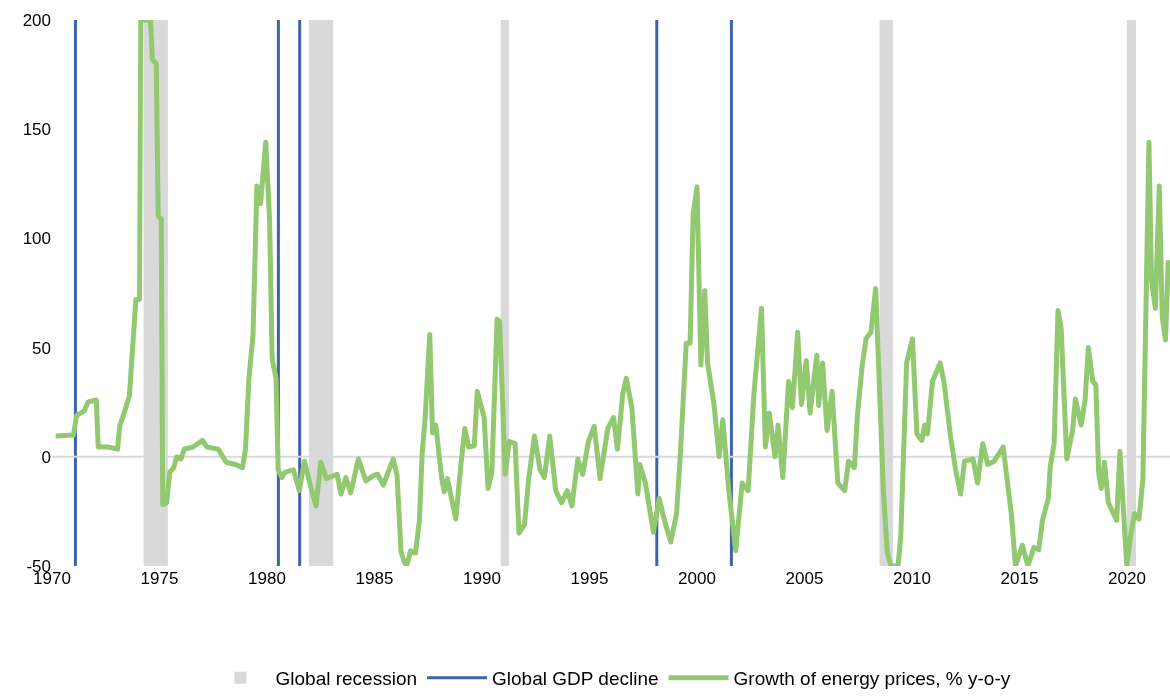 The height and width of the screenshot is (697, 1170). What do you see at coordinates (1019, 578) in the screenshot?
I see `x-tick-label: 2015` at bounding box center [1019, 578].